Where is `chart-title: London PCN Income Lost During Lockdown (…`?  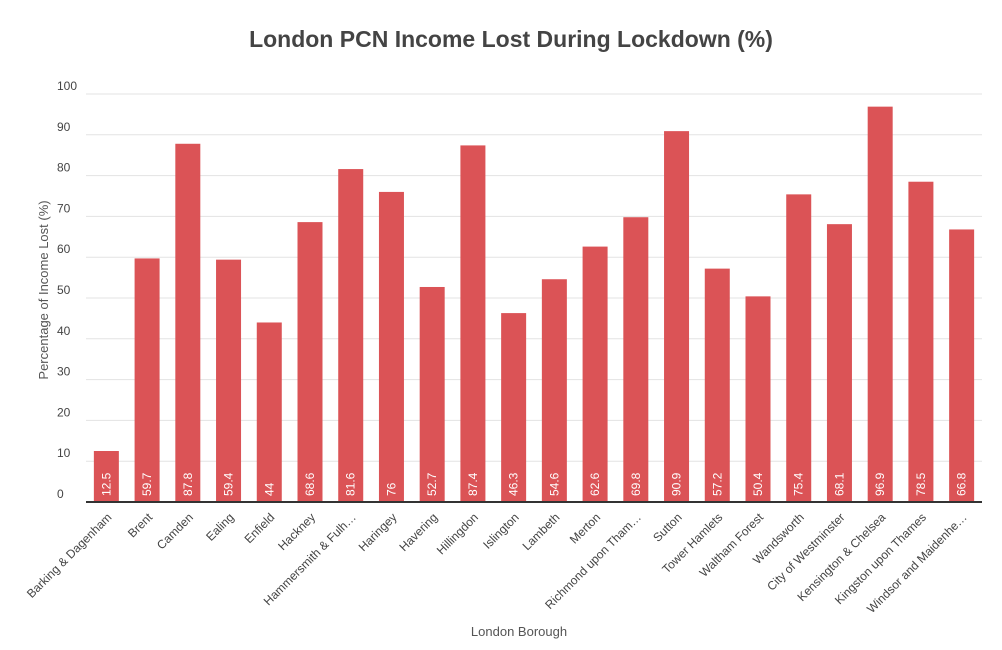 chart-title: London PCN Income Lost During Lockdown (… is located at coordinates (511, 39).